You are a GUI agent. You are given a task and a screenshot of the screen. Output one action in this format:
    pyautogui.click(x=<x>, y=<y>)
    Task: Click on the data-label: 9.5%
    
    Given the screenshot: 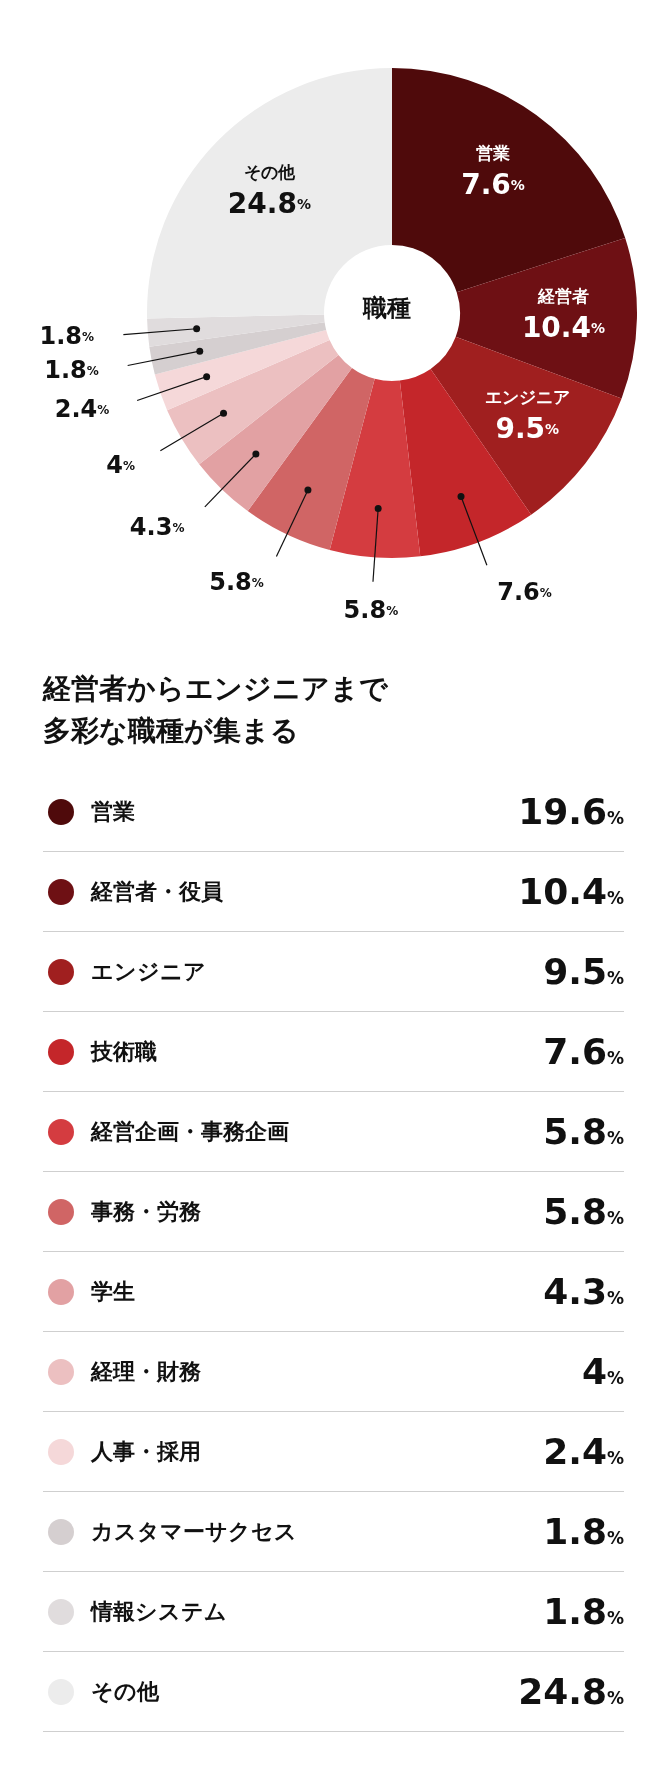 What is the action you would take?
    pyautogui.click(x=527, y=429)
    